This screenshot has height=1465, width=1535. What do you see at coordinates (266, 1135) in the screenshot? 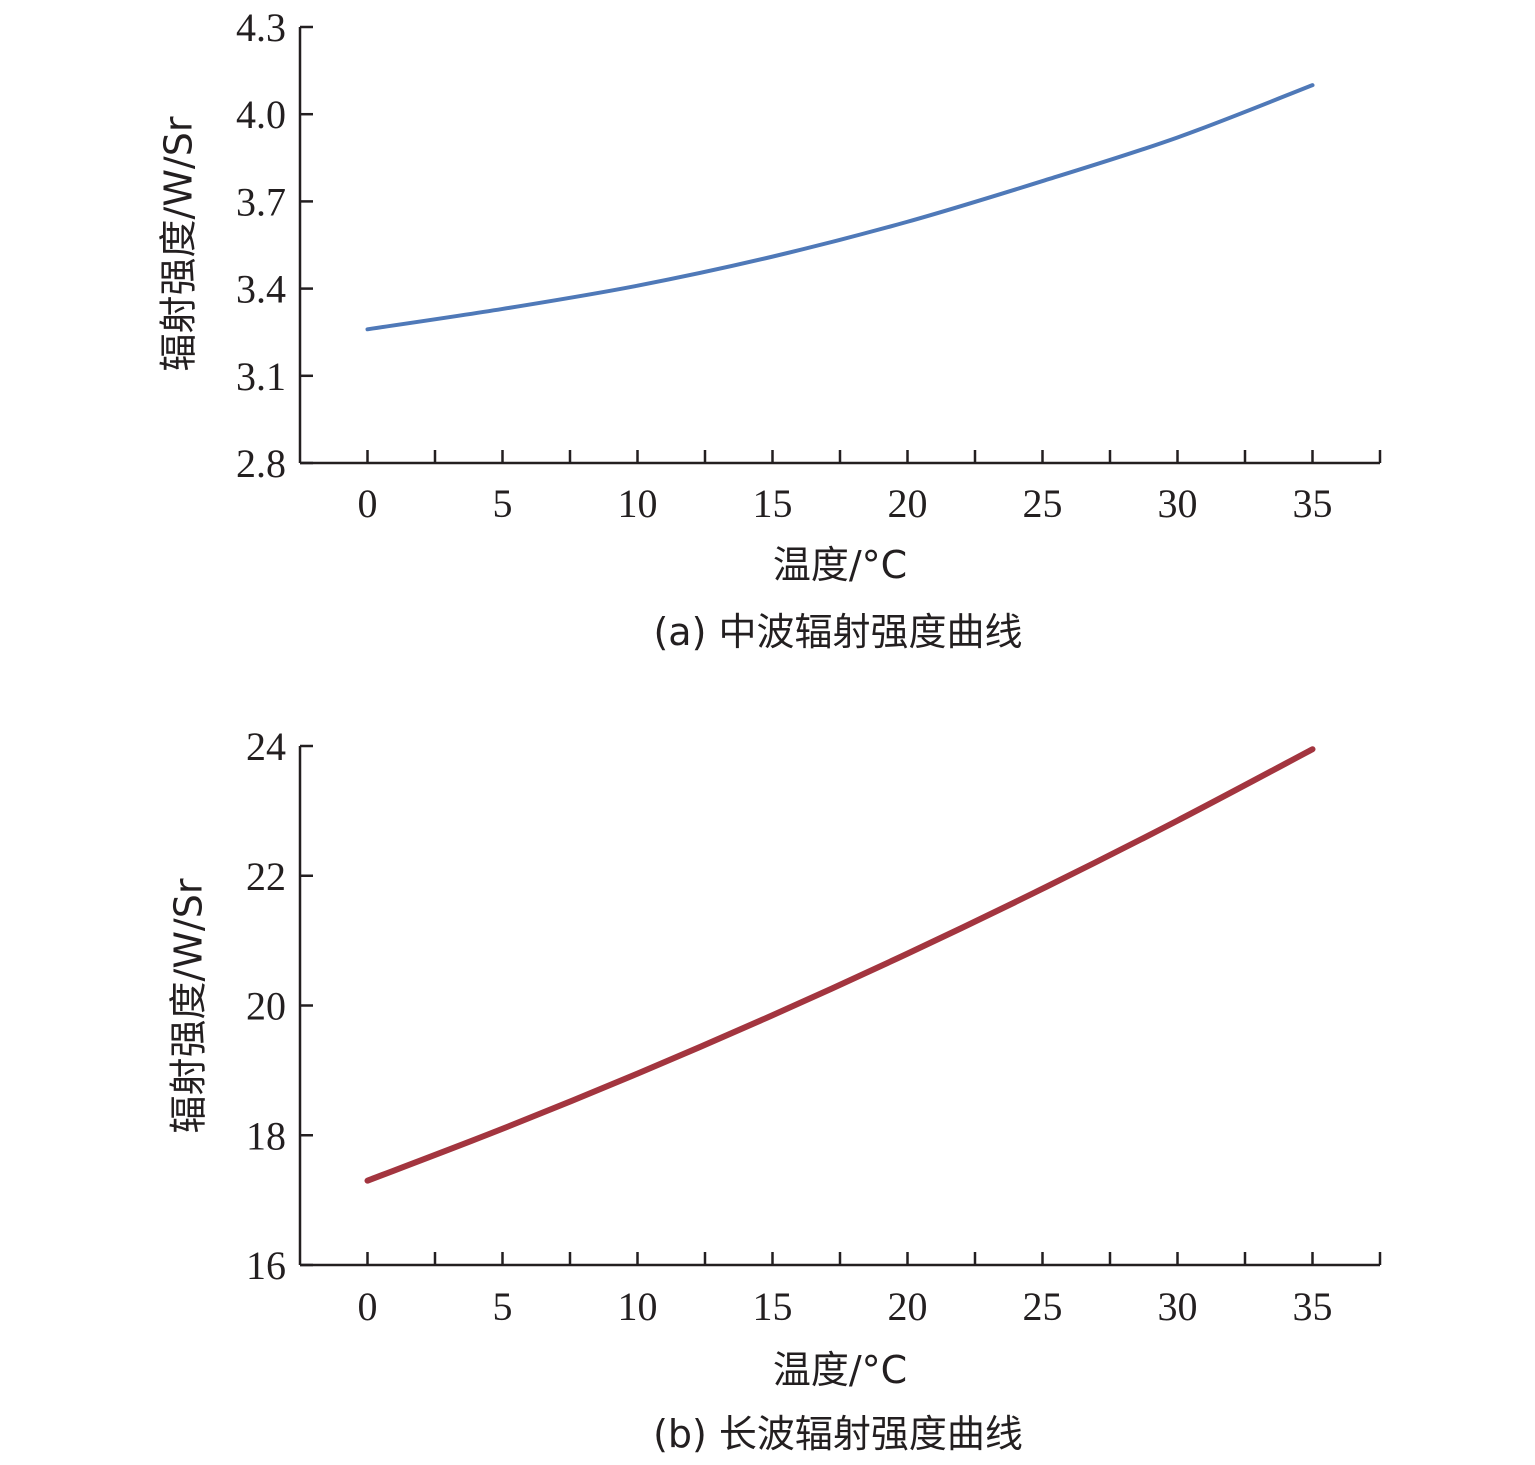
I see `y-tick-label: 18` at bounding box center [266, 1135].